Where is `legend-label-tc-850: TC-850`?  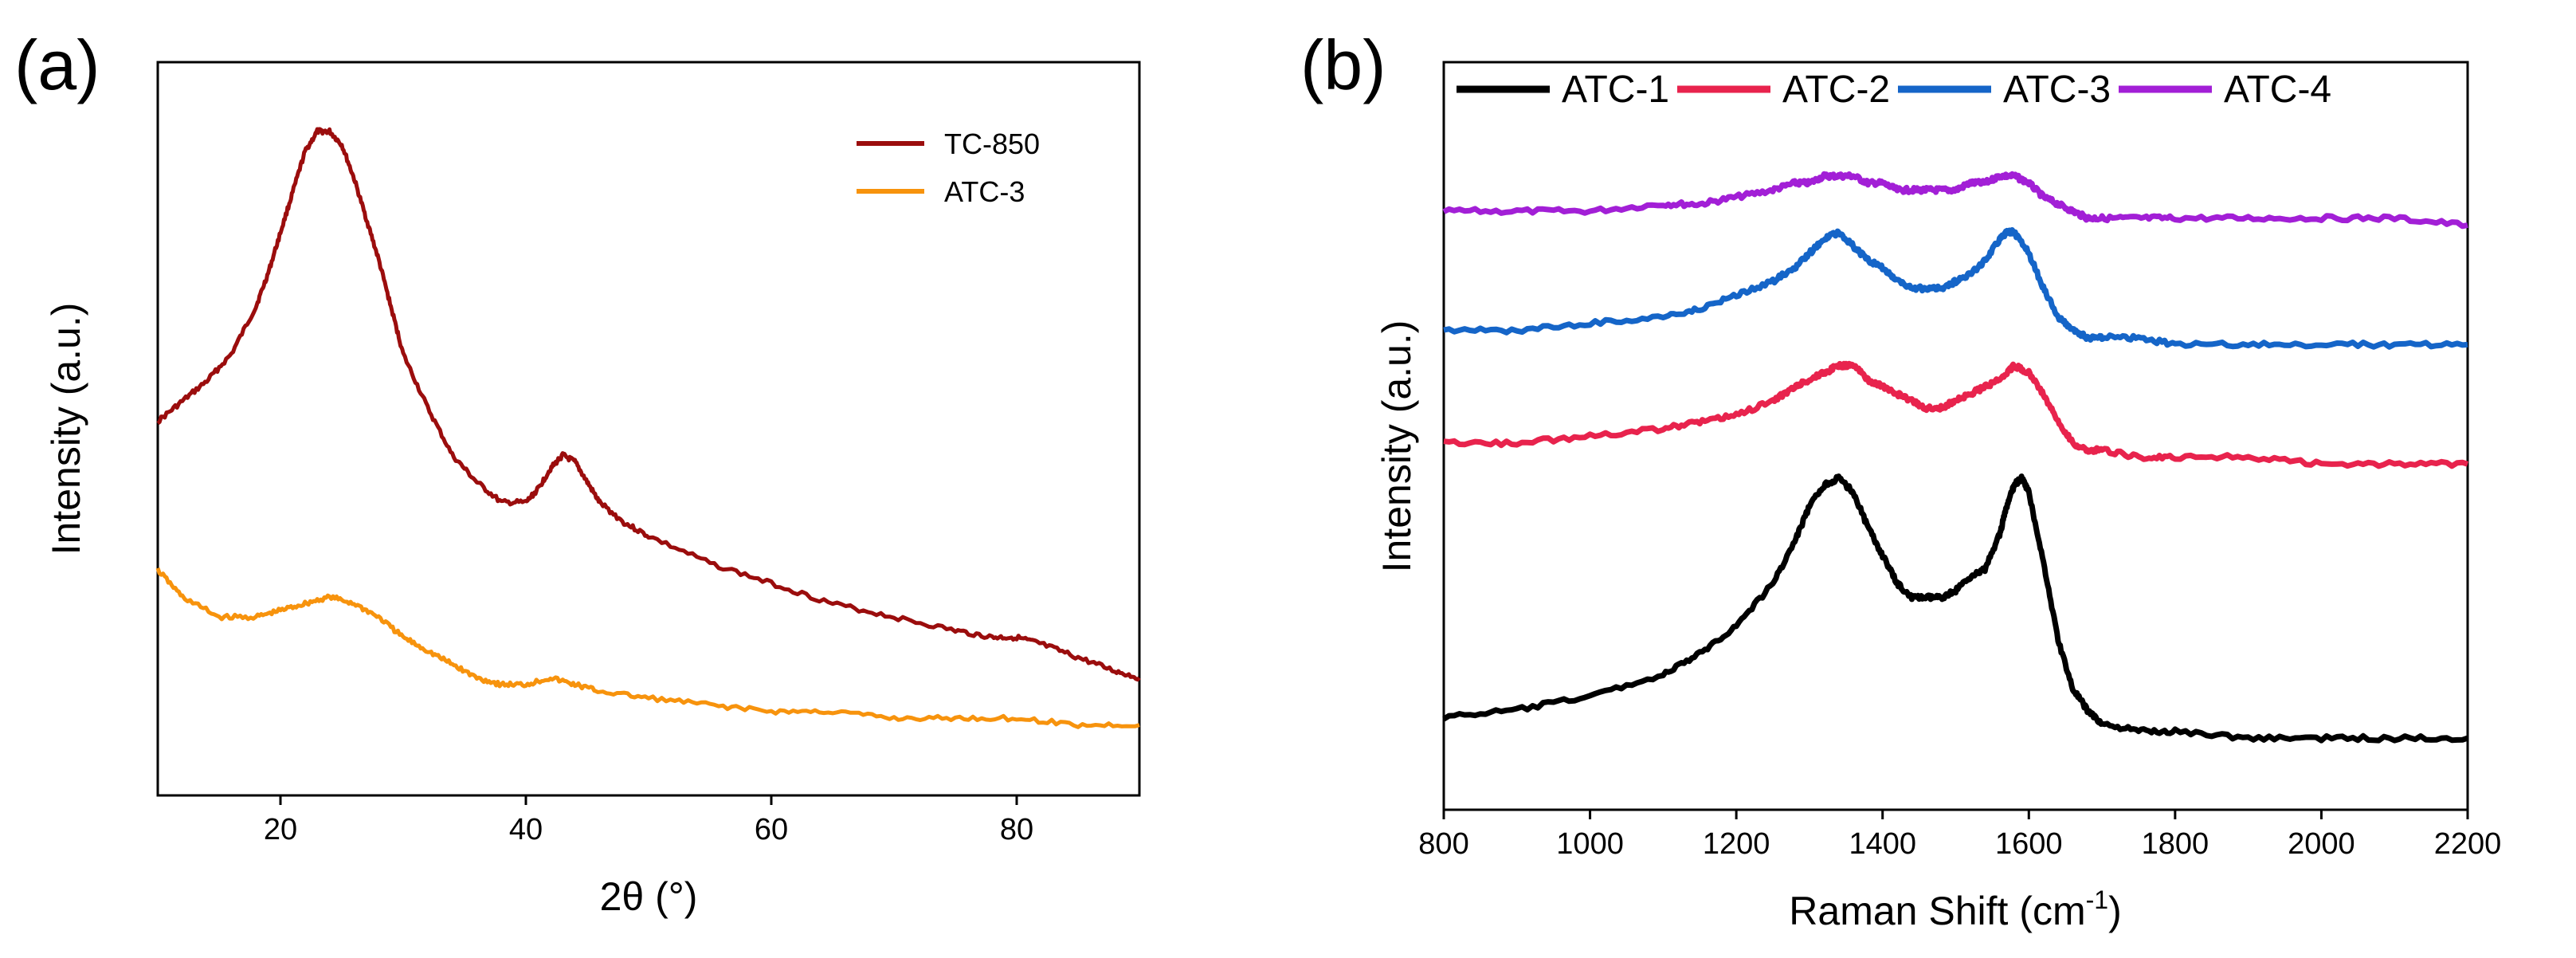
legend-label-tc-850: TC-850 is located at coordinates (992, 144).